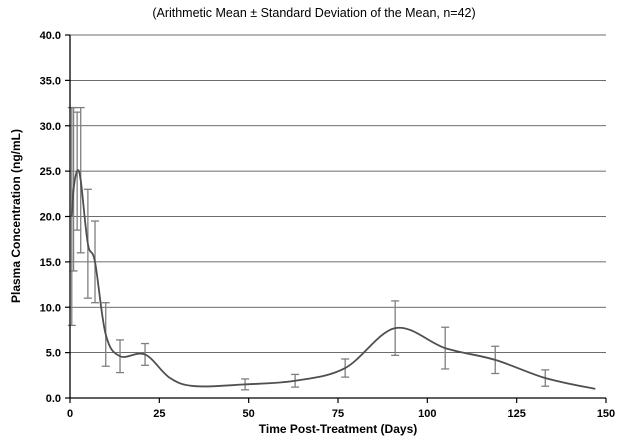 This screenshot has width=628, height=444. I want to click on x-tick-label: 0, so click(70, 414).